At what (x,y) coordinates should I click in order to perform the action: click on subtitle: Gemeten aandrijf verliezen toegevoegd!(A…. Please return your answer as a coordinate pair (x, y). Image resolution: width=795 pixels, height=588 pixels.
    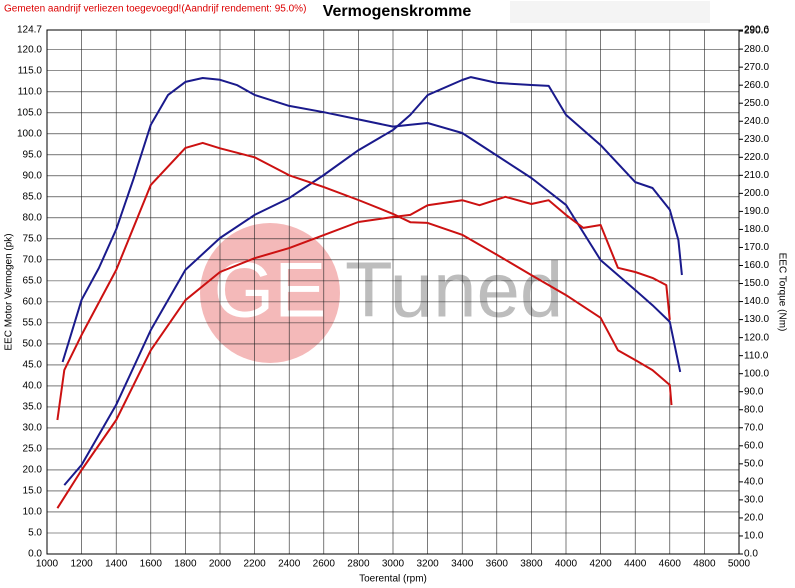
    Looking at the image, I should click on (155, 9).